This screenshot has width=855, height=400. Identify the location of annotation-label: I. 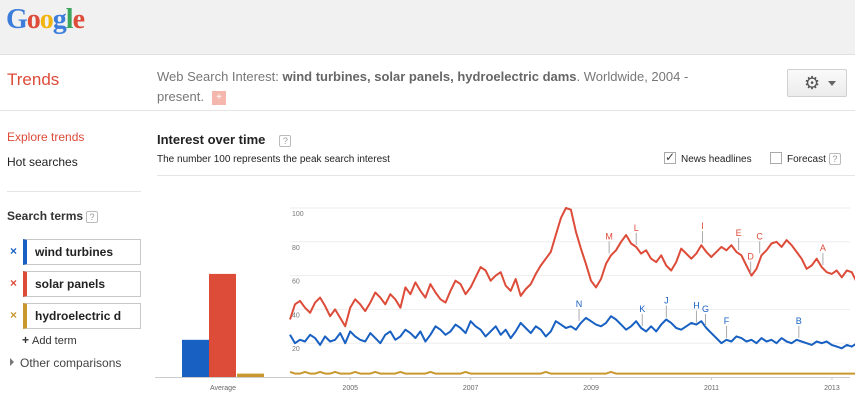
(702, 226).